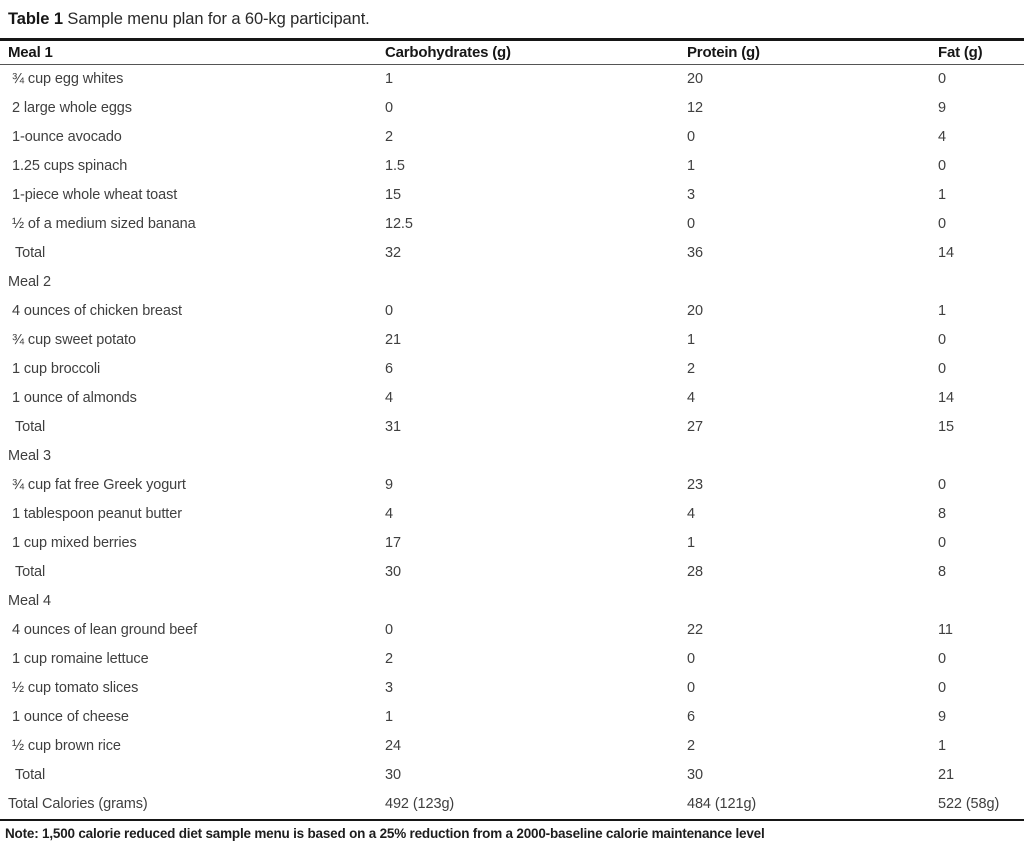 The height and width of the screenshot is (841, 1024). Describe the element at coordinates (722, 804) in the screenshot. I see `protein-cell: 484 (121g)` at that location.